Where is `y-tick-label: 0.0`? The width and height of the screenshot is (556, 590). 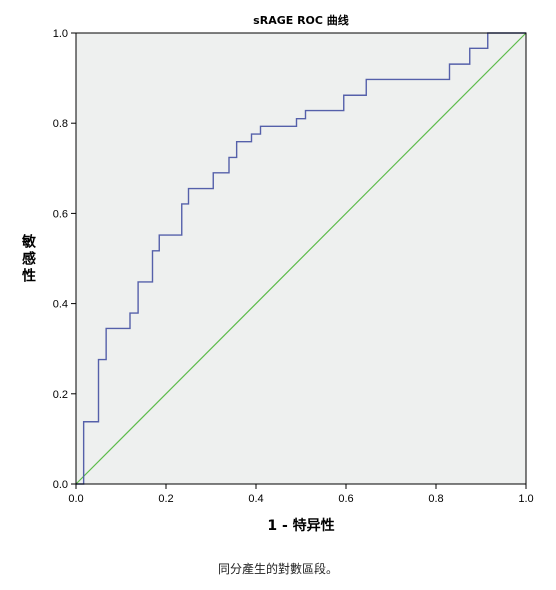
y-tick-label: 0.0 is located at coordinates (60, 485).